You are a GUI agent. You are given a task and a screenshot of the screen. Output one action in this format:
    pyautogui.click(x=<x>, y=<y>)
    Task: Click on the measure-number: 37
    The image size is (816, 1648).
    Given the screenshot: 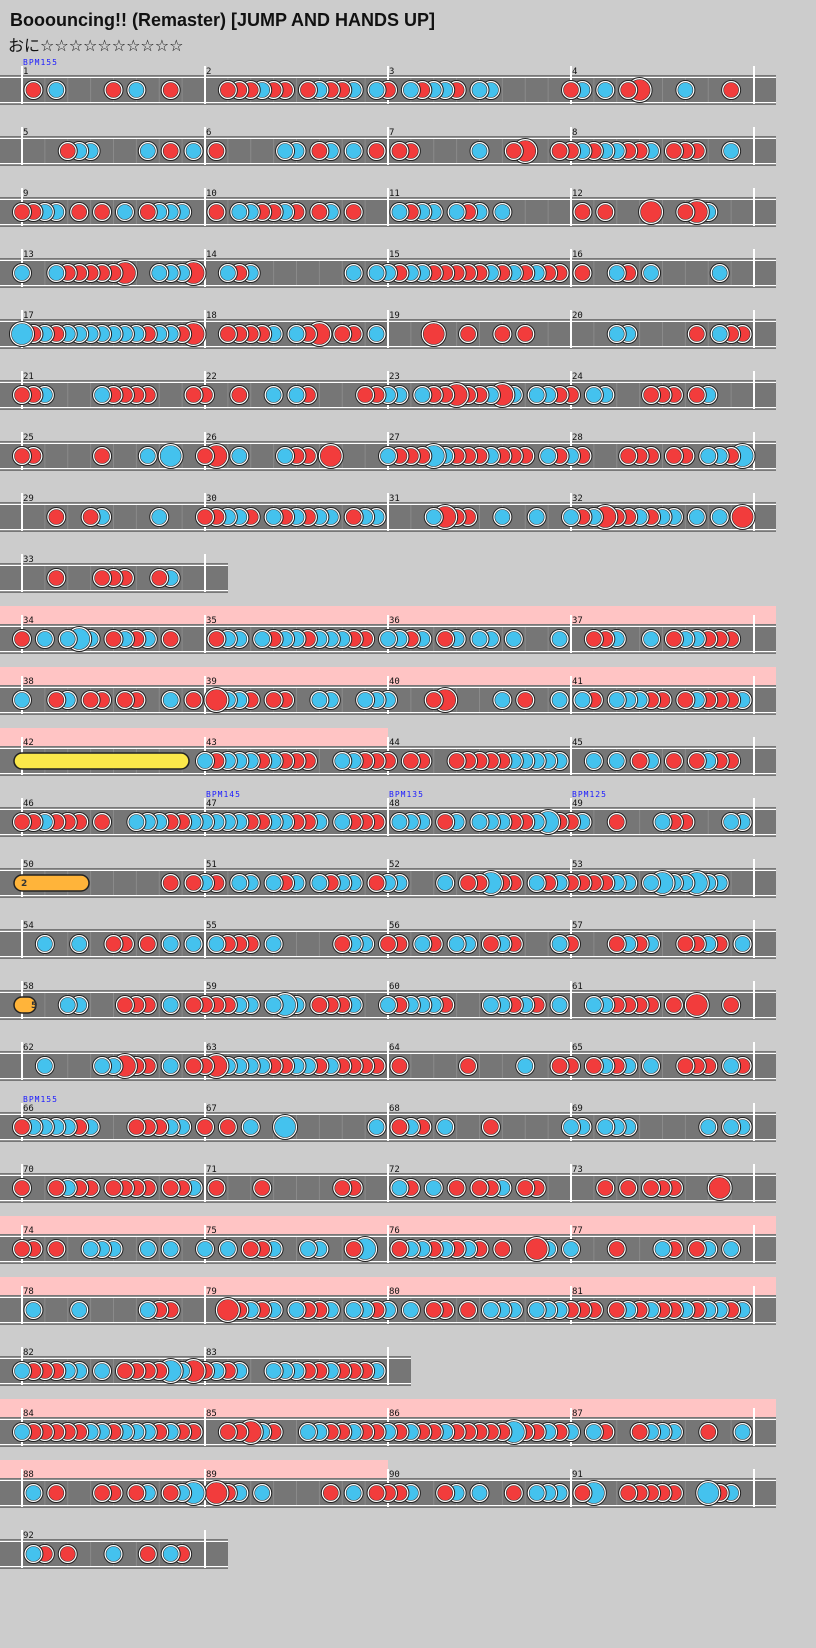 What is the action you would take?
    pyautogui.click(x=577, y=621)
    